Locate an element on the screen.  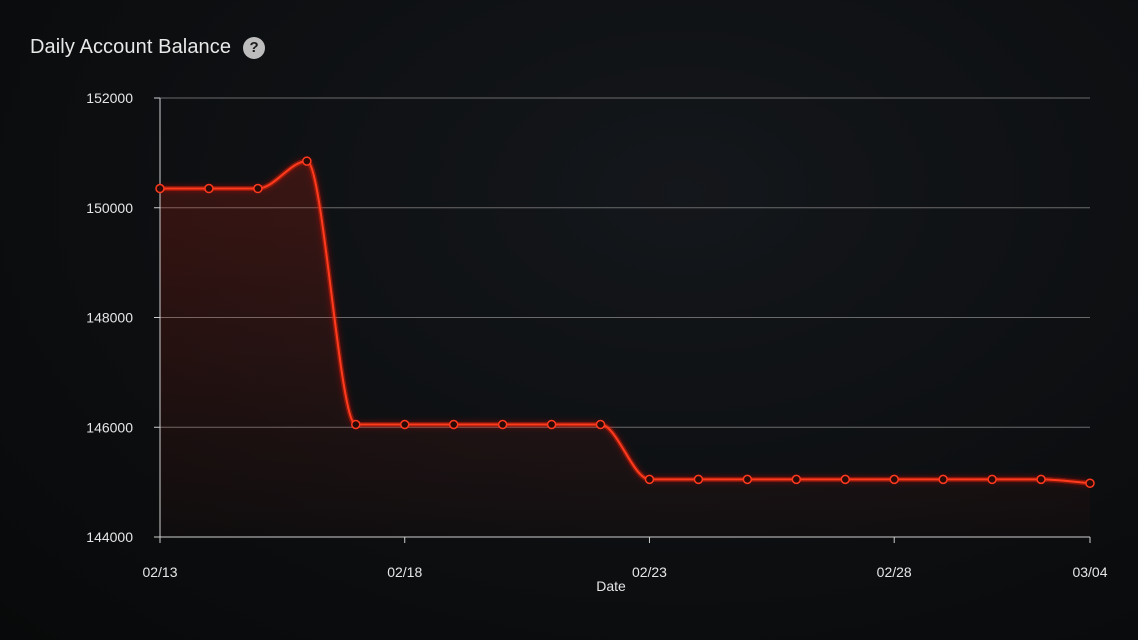
x-axis-title: Date is located at coordinates (611, 586).